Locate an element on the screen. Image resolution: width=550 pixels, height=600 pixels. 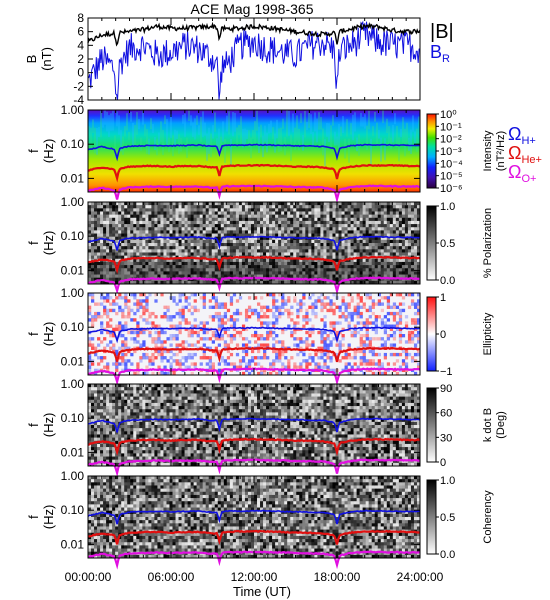
y-axis-unit: (nT) is located at coordinates (46, 59).